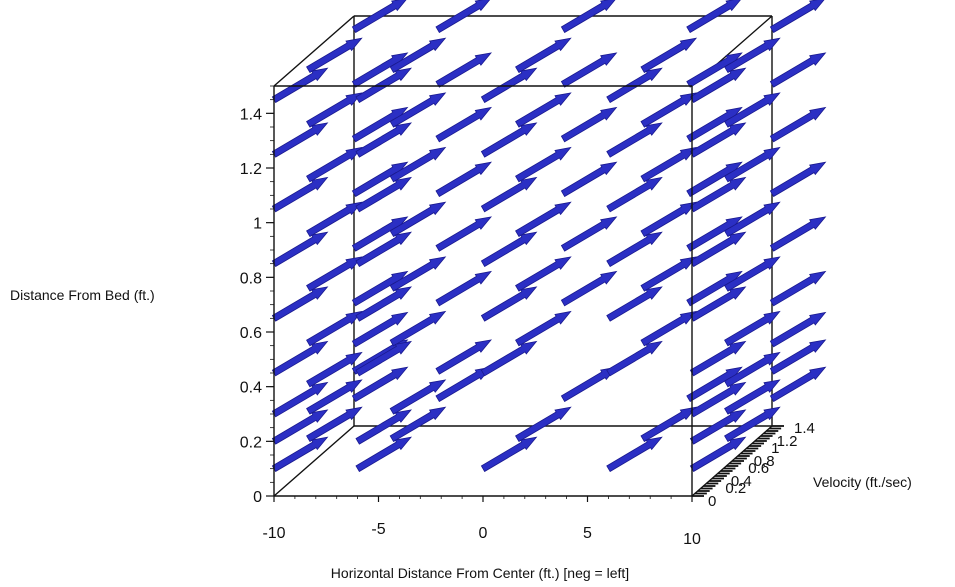 This screenshot has width=955, height=587. Describe the element at coordinates (251, 388) in the screenshot. I see `y-tick-label-2: 0.4` at that location.